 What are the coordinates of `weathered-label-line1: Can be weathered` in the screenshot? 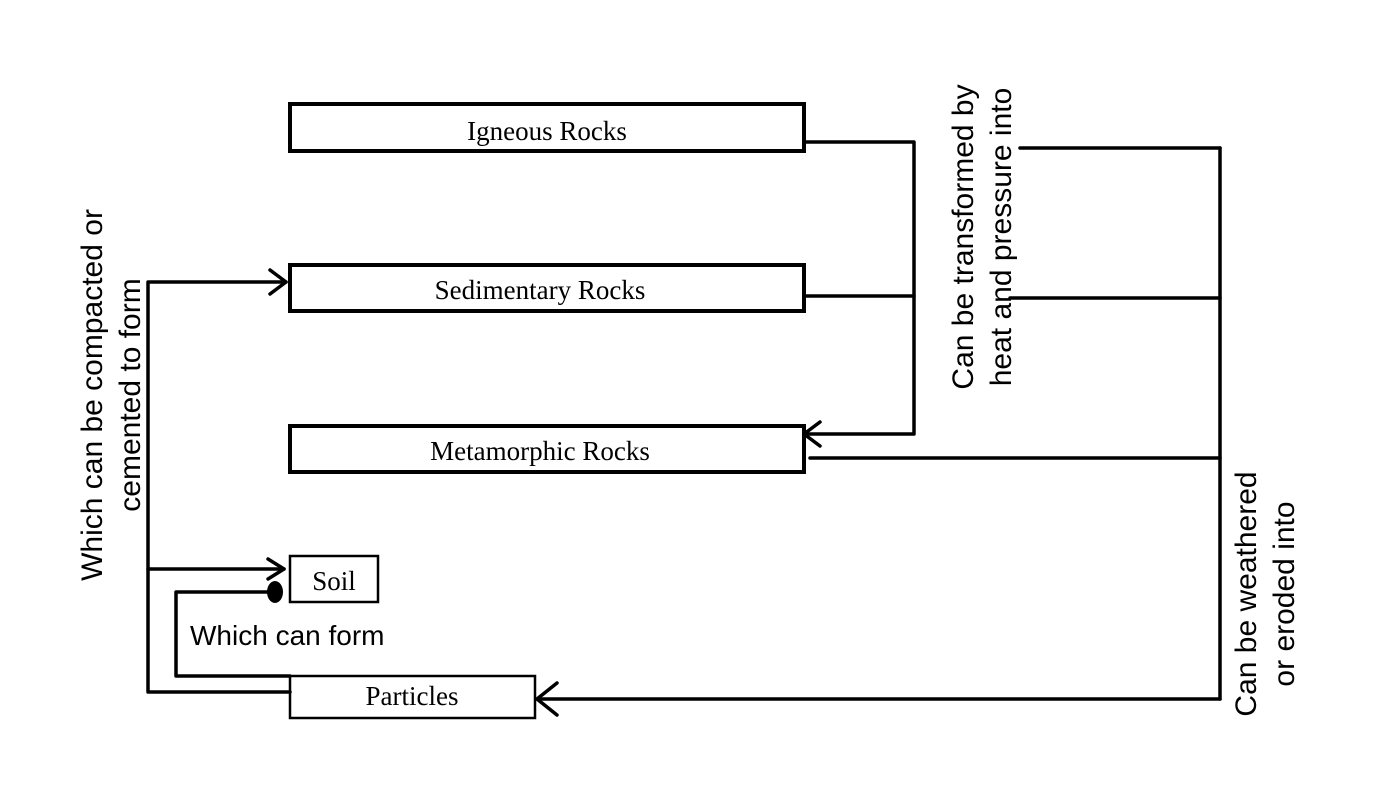 It's located at (1246, 593).